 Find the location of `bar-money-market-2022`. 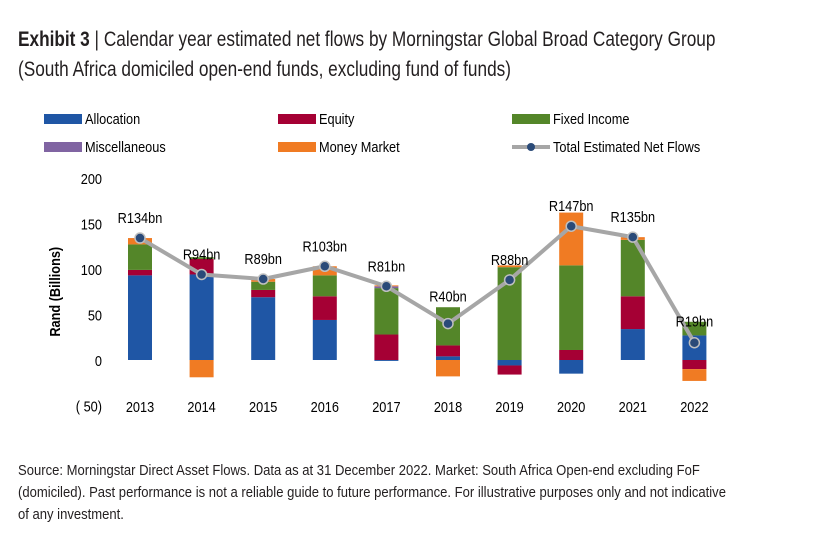

bar-money-market-2022 is located at coordinates (694, 375).